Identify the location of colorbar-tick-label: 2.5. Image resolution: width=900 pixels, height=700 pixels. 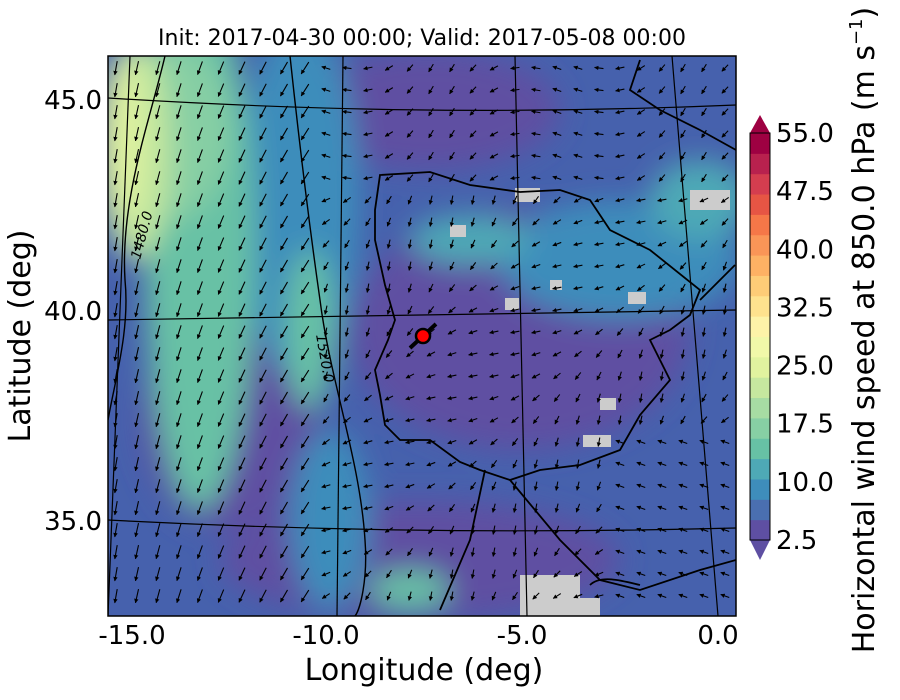
(796, 541).